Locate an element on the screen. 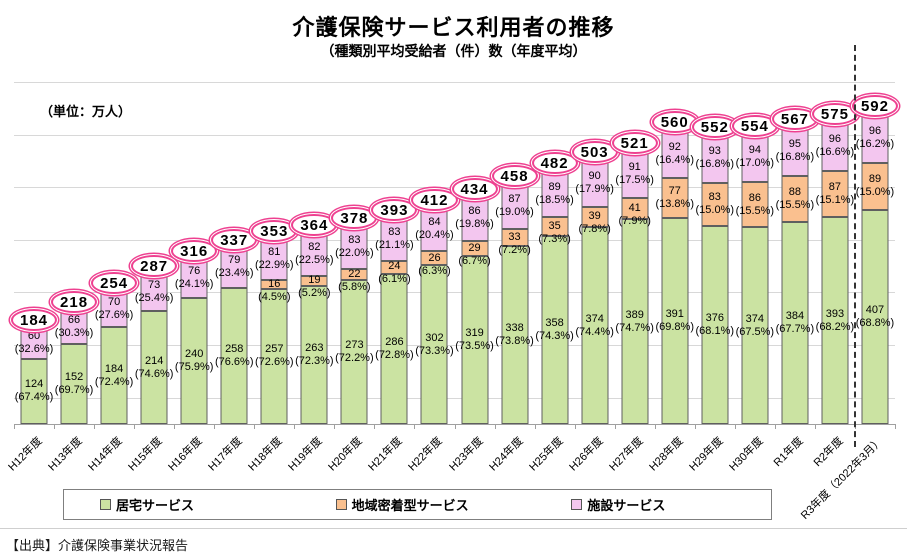  forecast-separator-dashed-line is located at coordinates (854, 246).